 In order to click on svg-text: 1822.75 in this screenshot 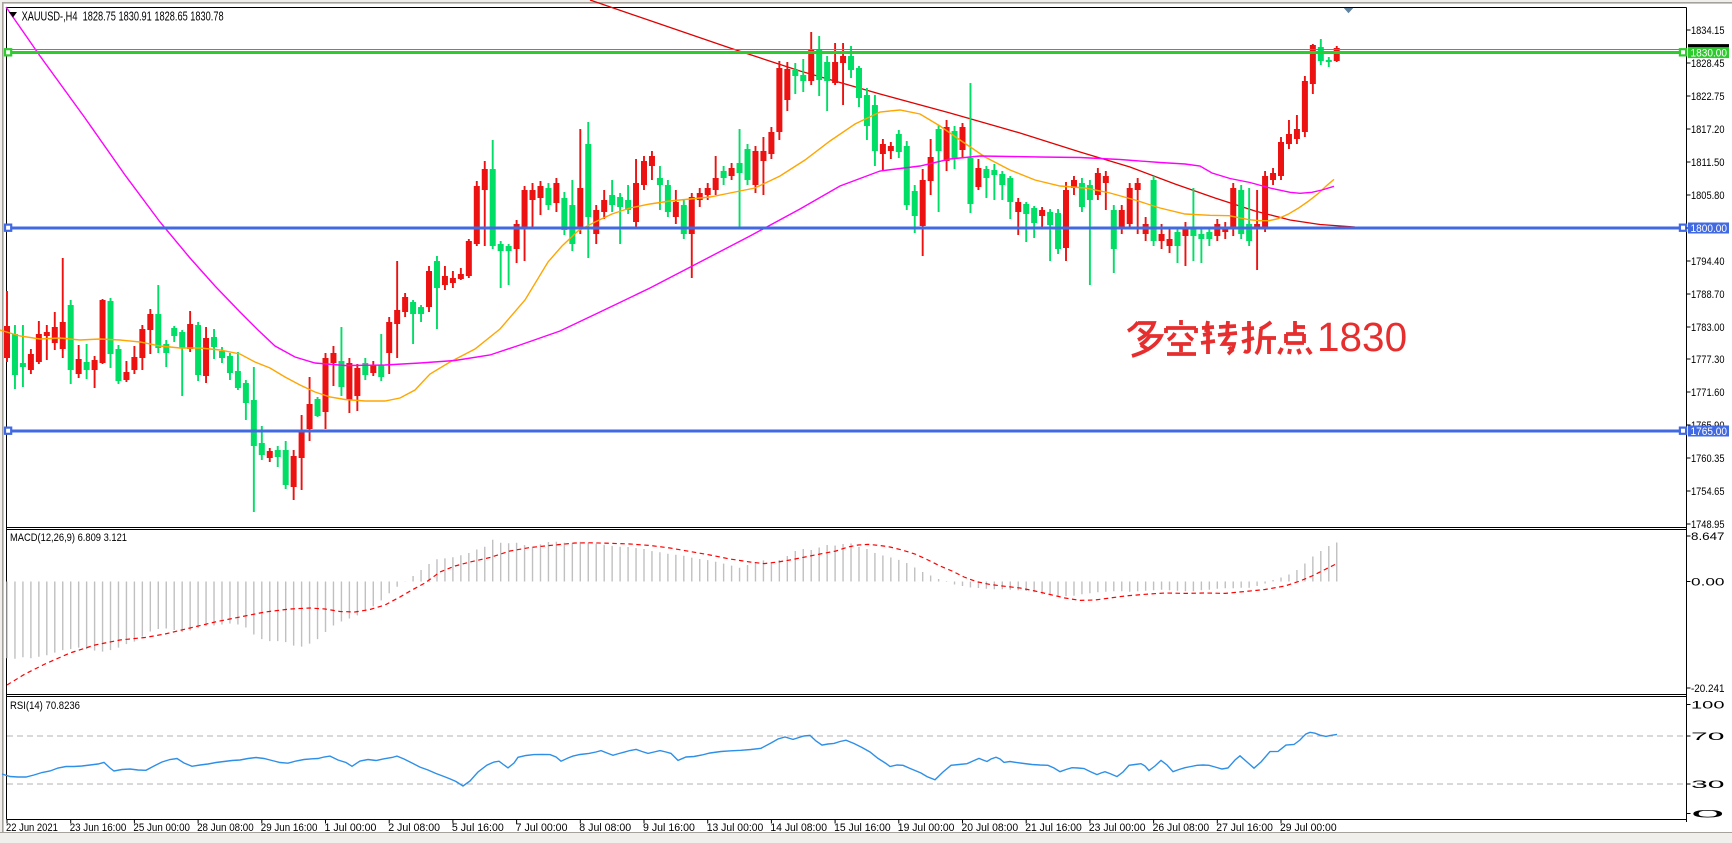, I will do `click(1708, 97)`.